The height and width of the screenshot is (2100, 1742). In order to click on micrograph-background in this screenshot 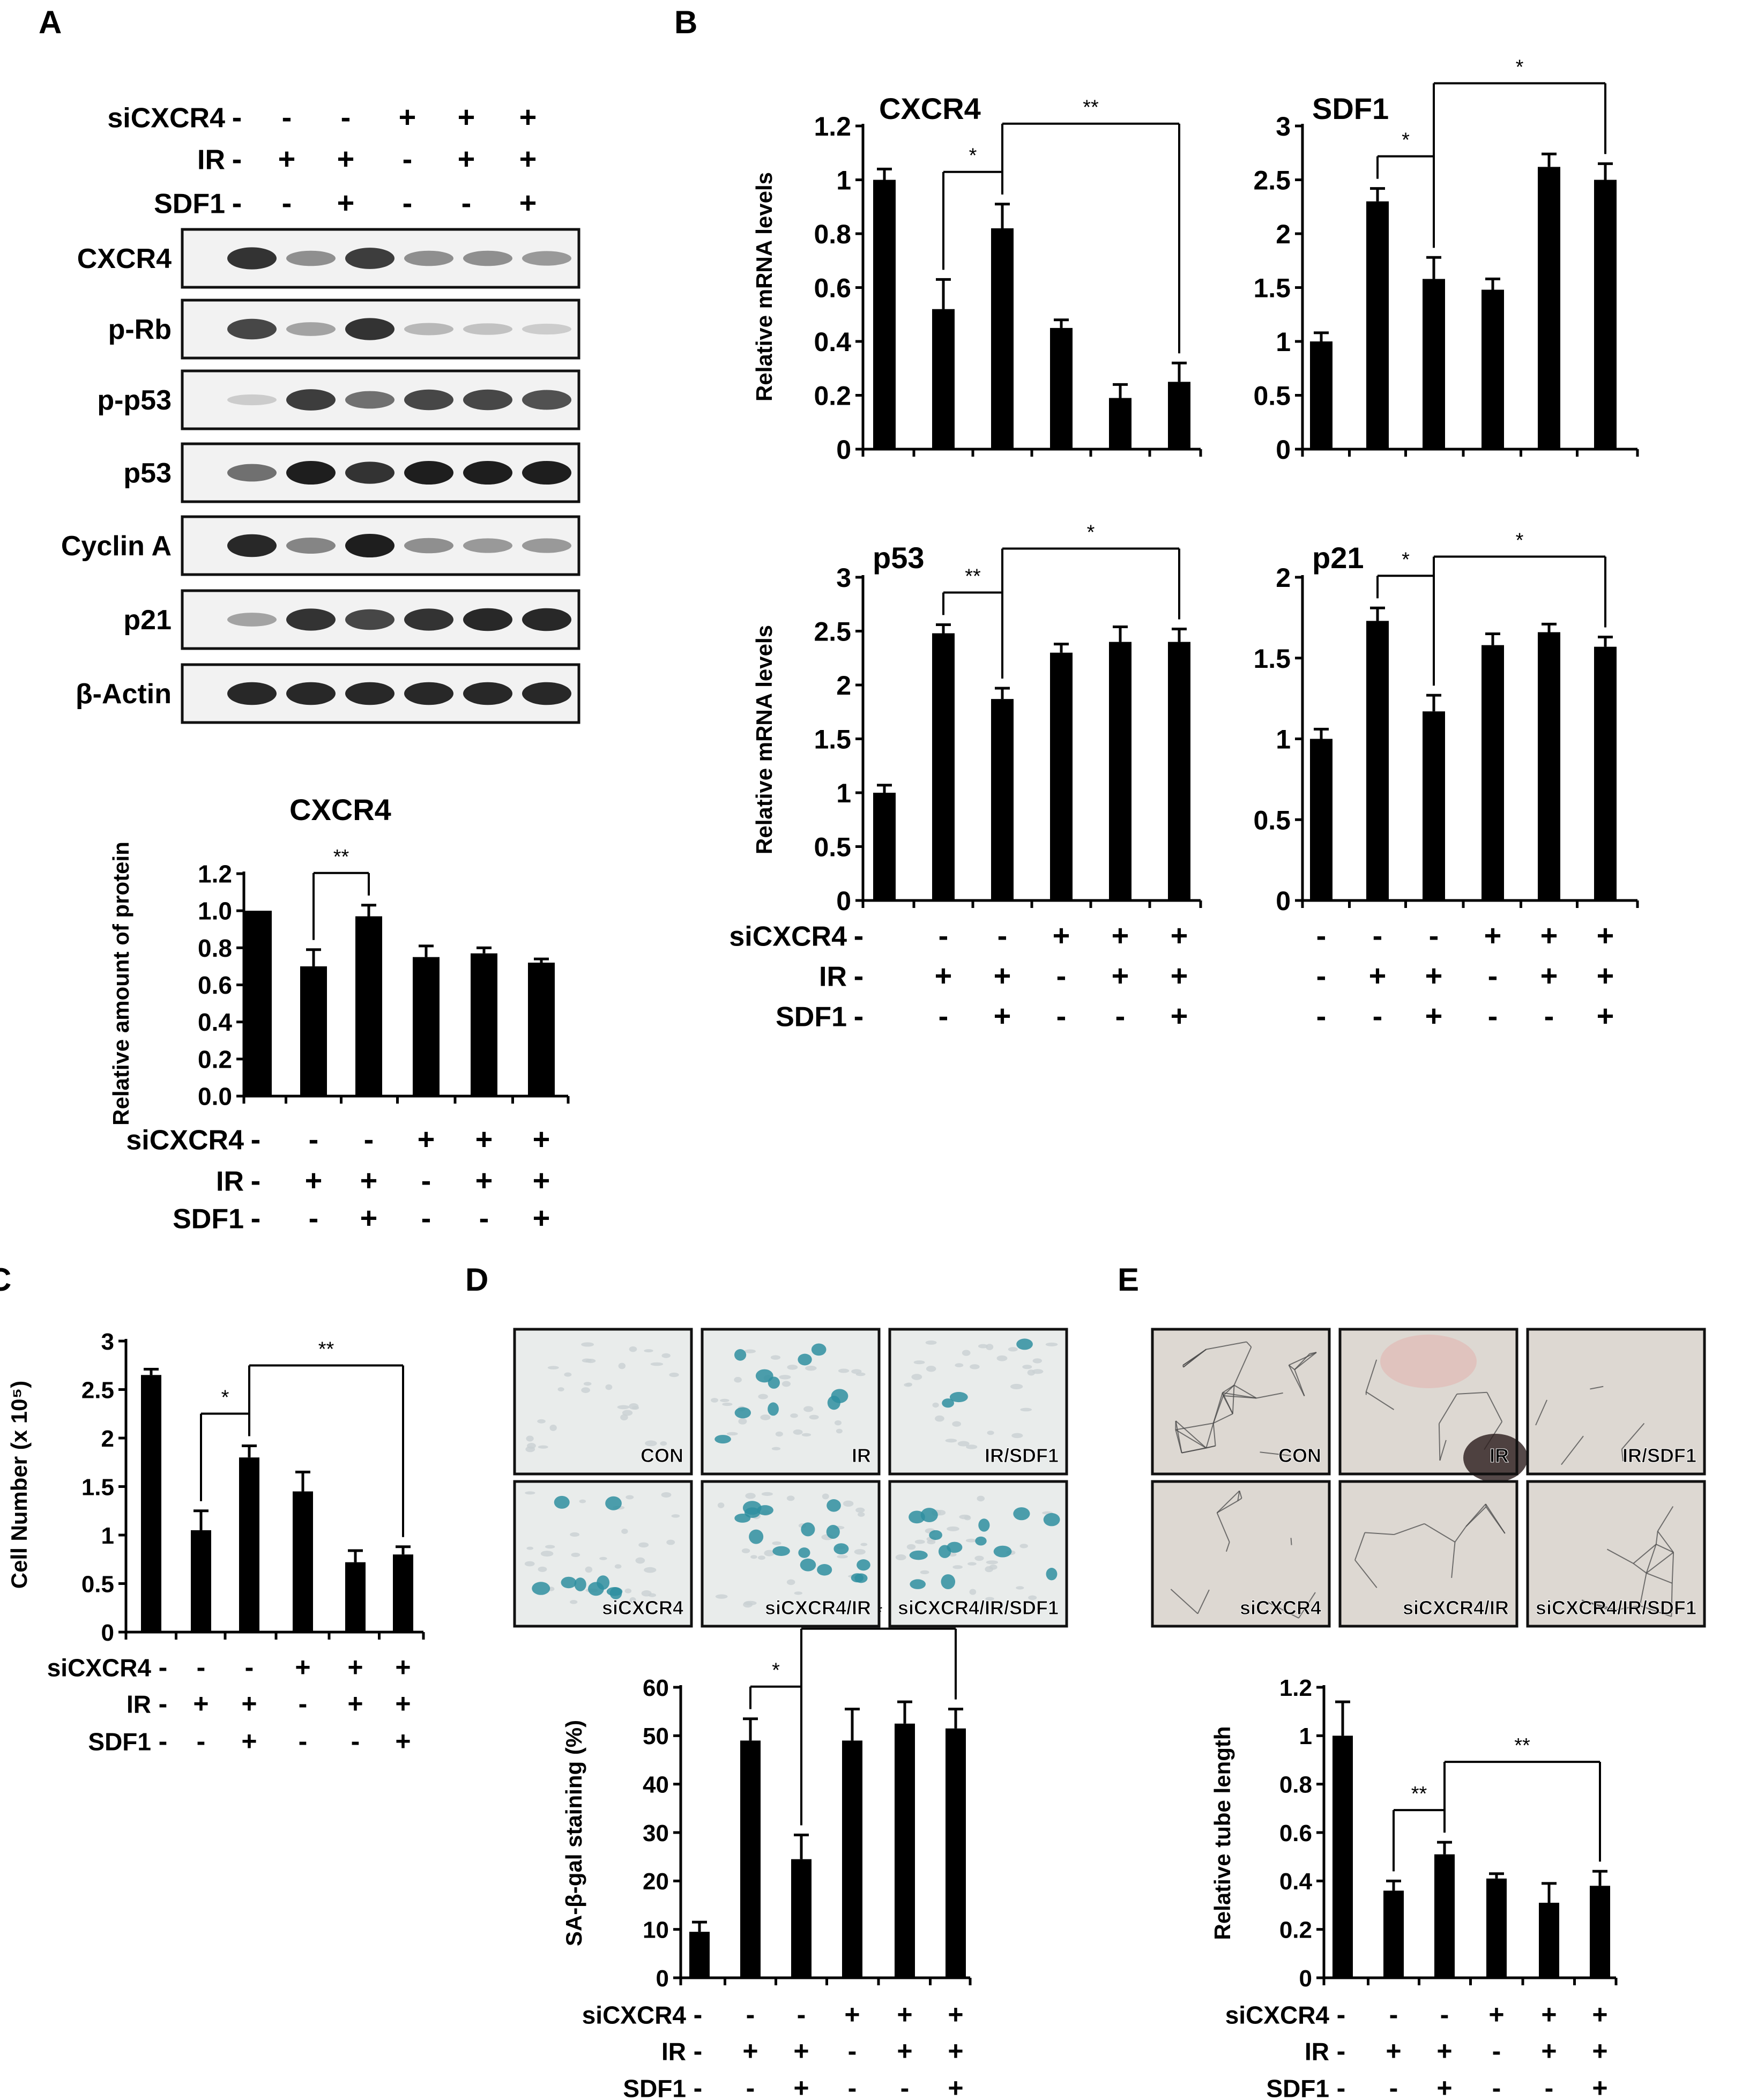, I will do `click(979, 1401)`.